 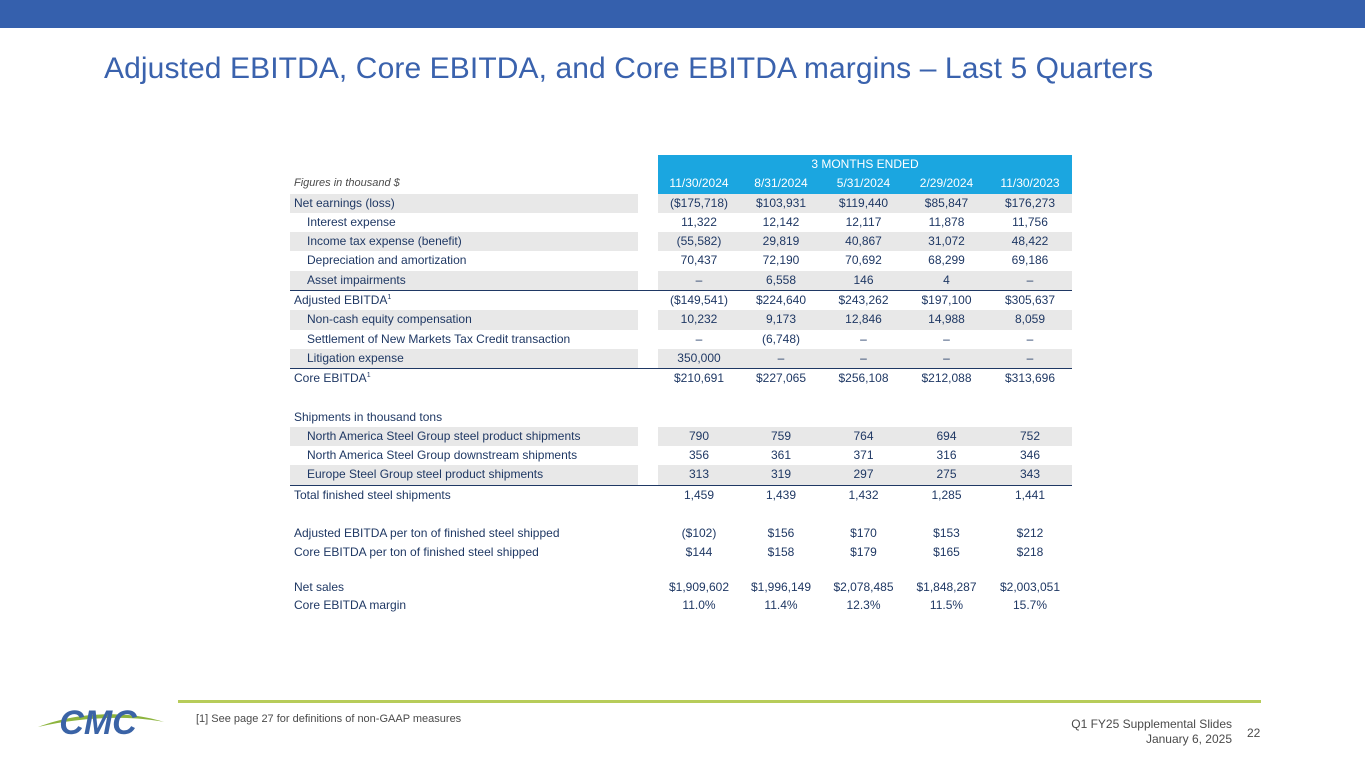 What do you see at coordinates (350, 604) in the screenshot?
I see `row-label-text: Core EBITDA margin` at bounding box center [350, 604].